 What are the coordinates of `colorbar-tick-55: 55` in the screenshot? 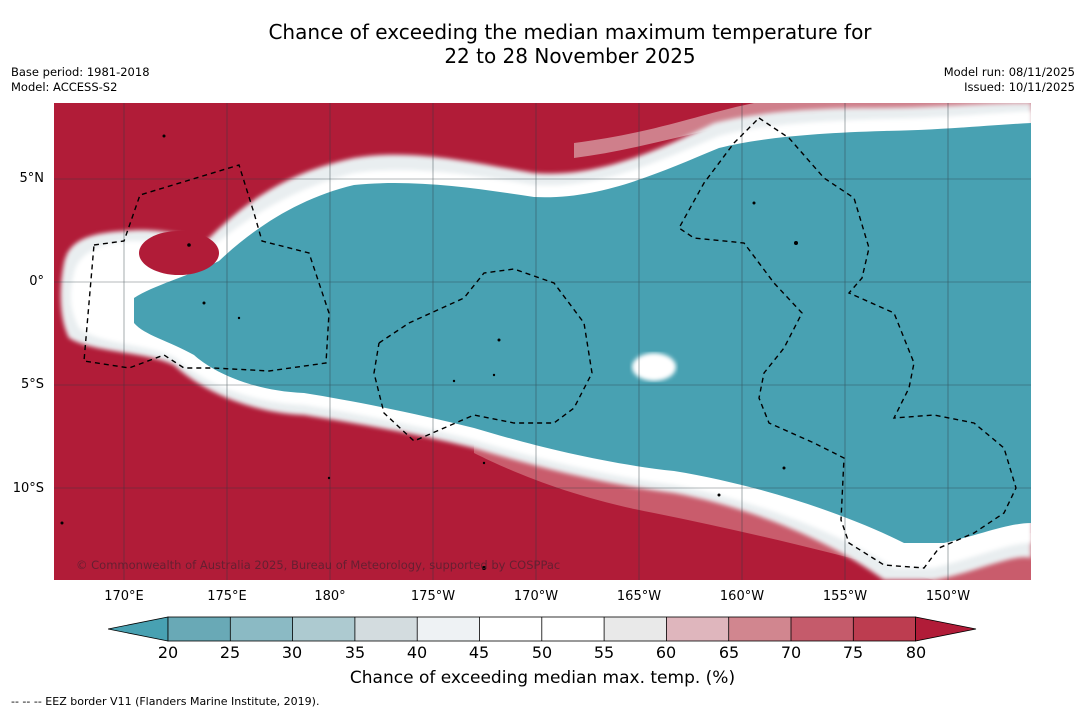 It's located at (604, 652).